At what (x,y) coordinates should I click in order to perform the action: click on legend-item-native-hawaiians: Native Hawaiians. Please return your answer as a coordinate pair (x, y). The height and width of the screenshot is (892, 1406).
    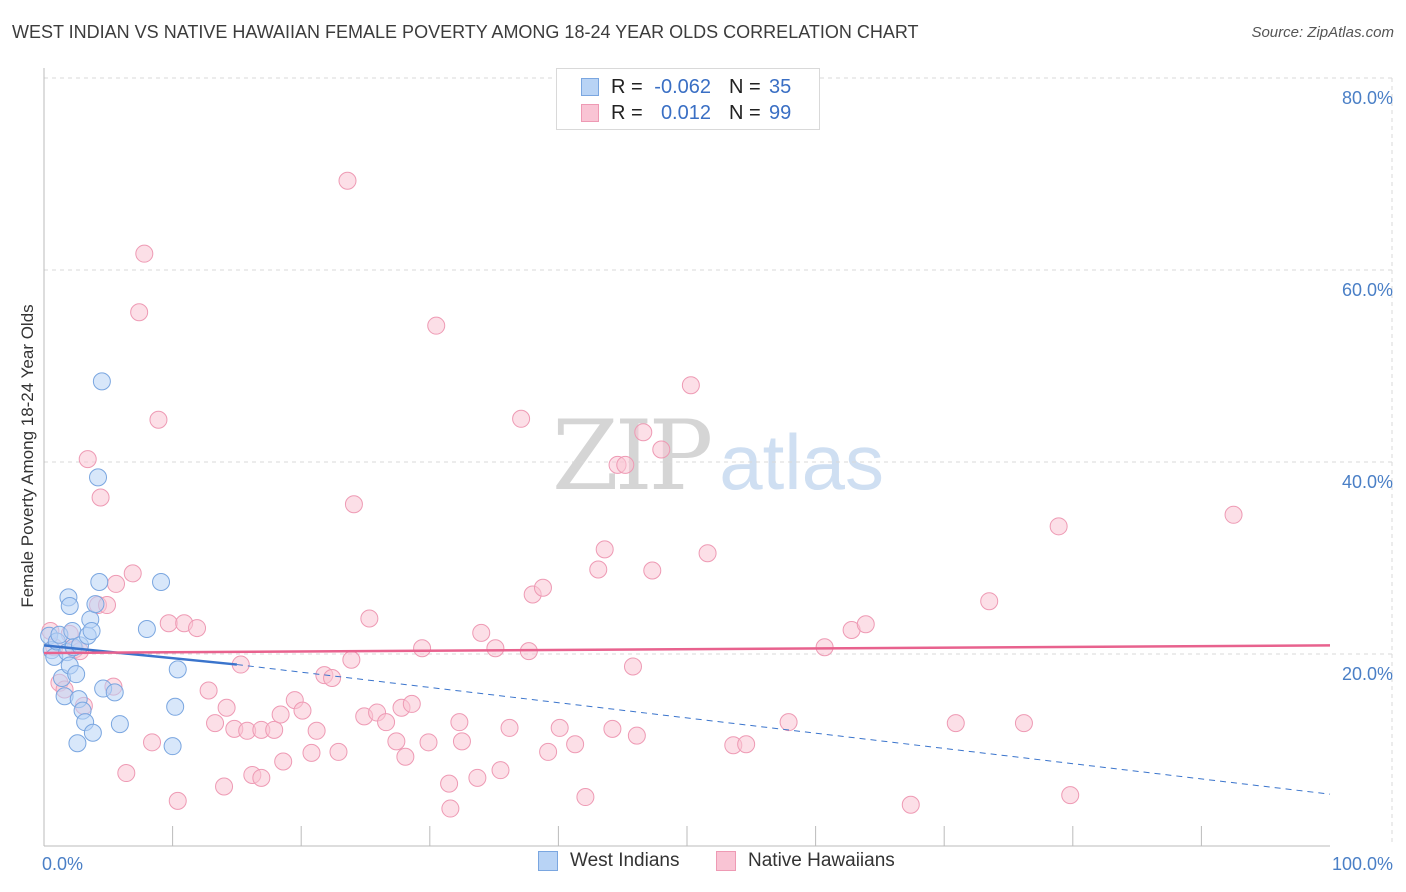
    Looking at the image, I should click on (805, 861).